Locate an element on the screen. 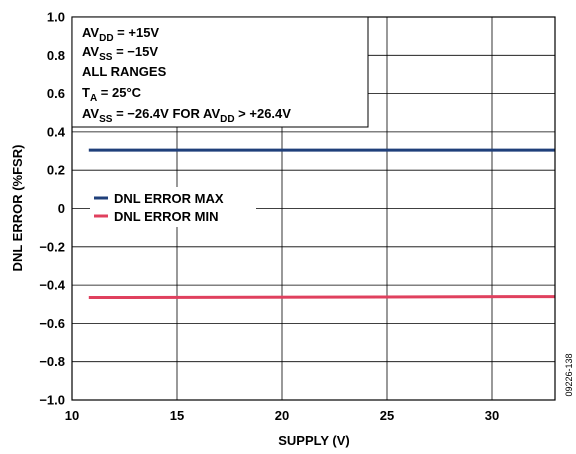 The height and width of the screenshot is (454, 576). annotation-box is located at coordinates (220, 72).